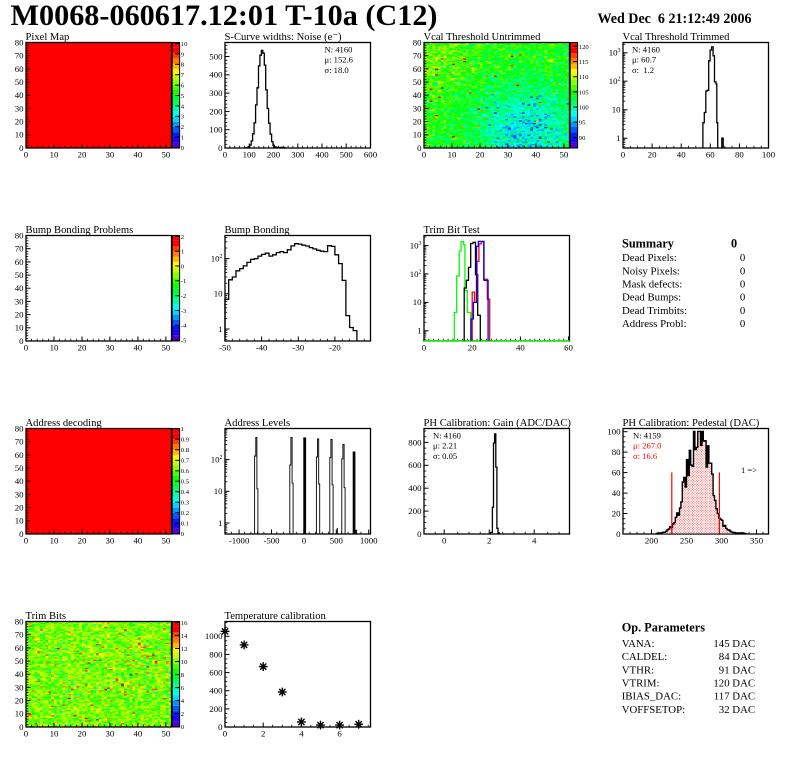 The height and width of the screenshot is (777, 796). What do you see at coordinates (184, 649) in the screenshot?
I see `svg-text: 12` at bounding box center [184, 649].